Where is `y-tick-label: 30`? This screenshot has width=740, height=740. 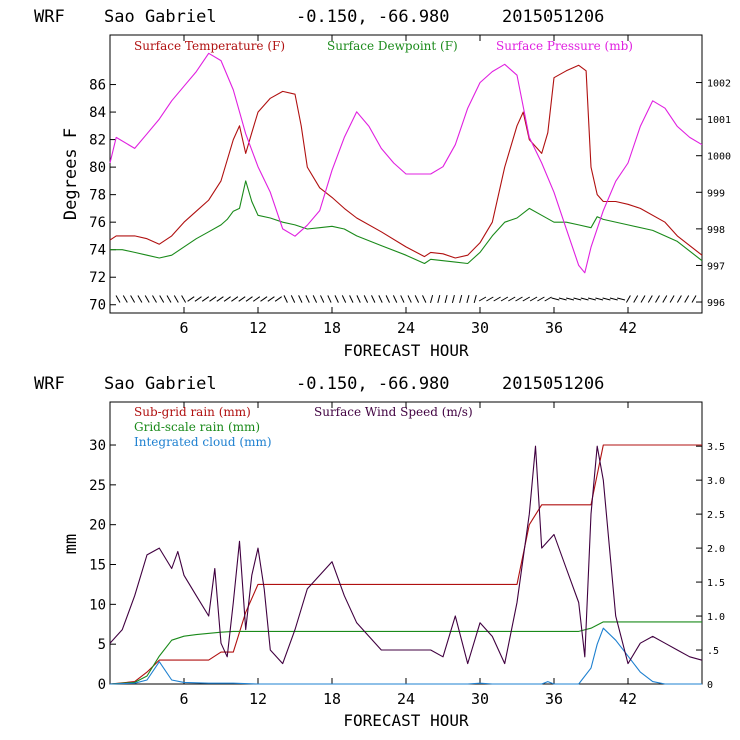
y-tick-label: 30 is located at coordinates (97, 446).